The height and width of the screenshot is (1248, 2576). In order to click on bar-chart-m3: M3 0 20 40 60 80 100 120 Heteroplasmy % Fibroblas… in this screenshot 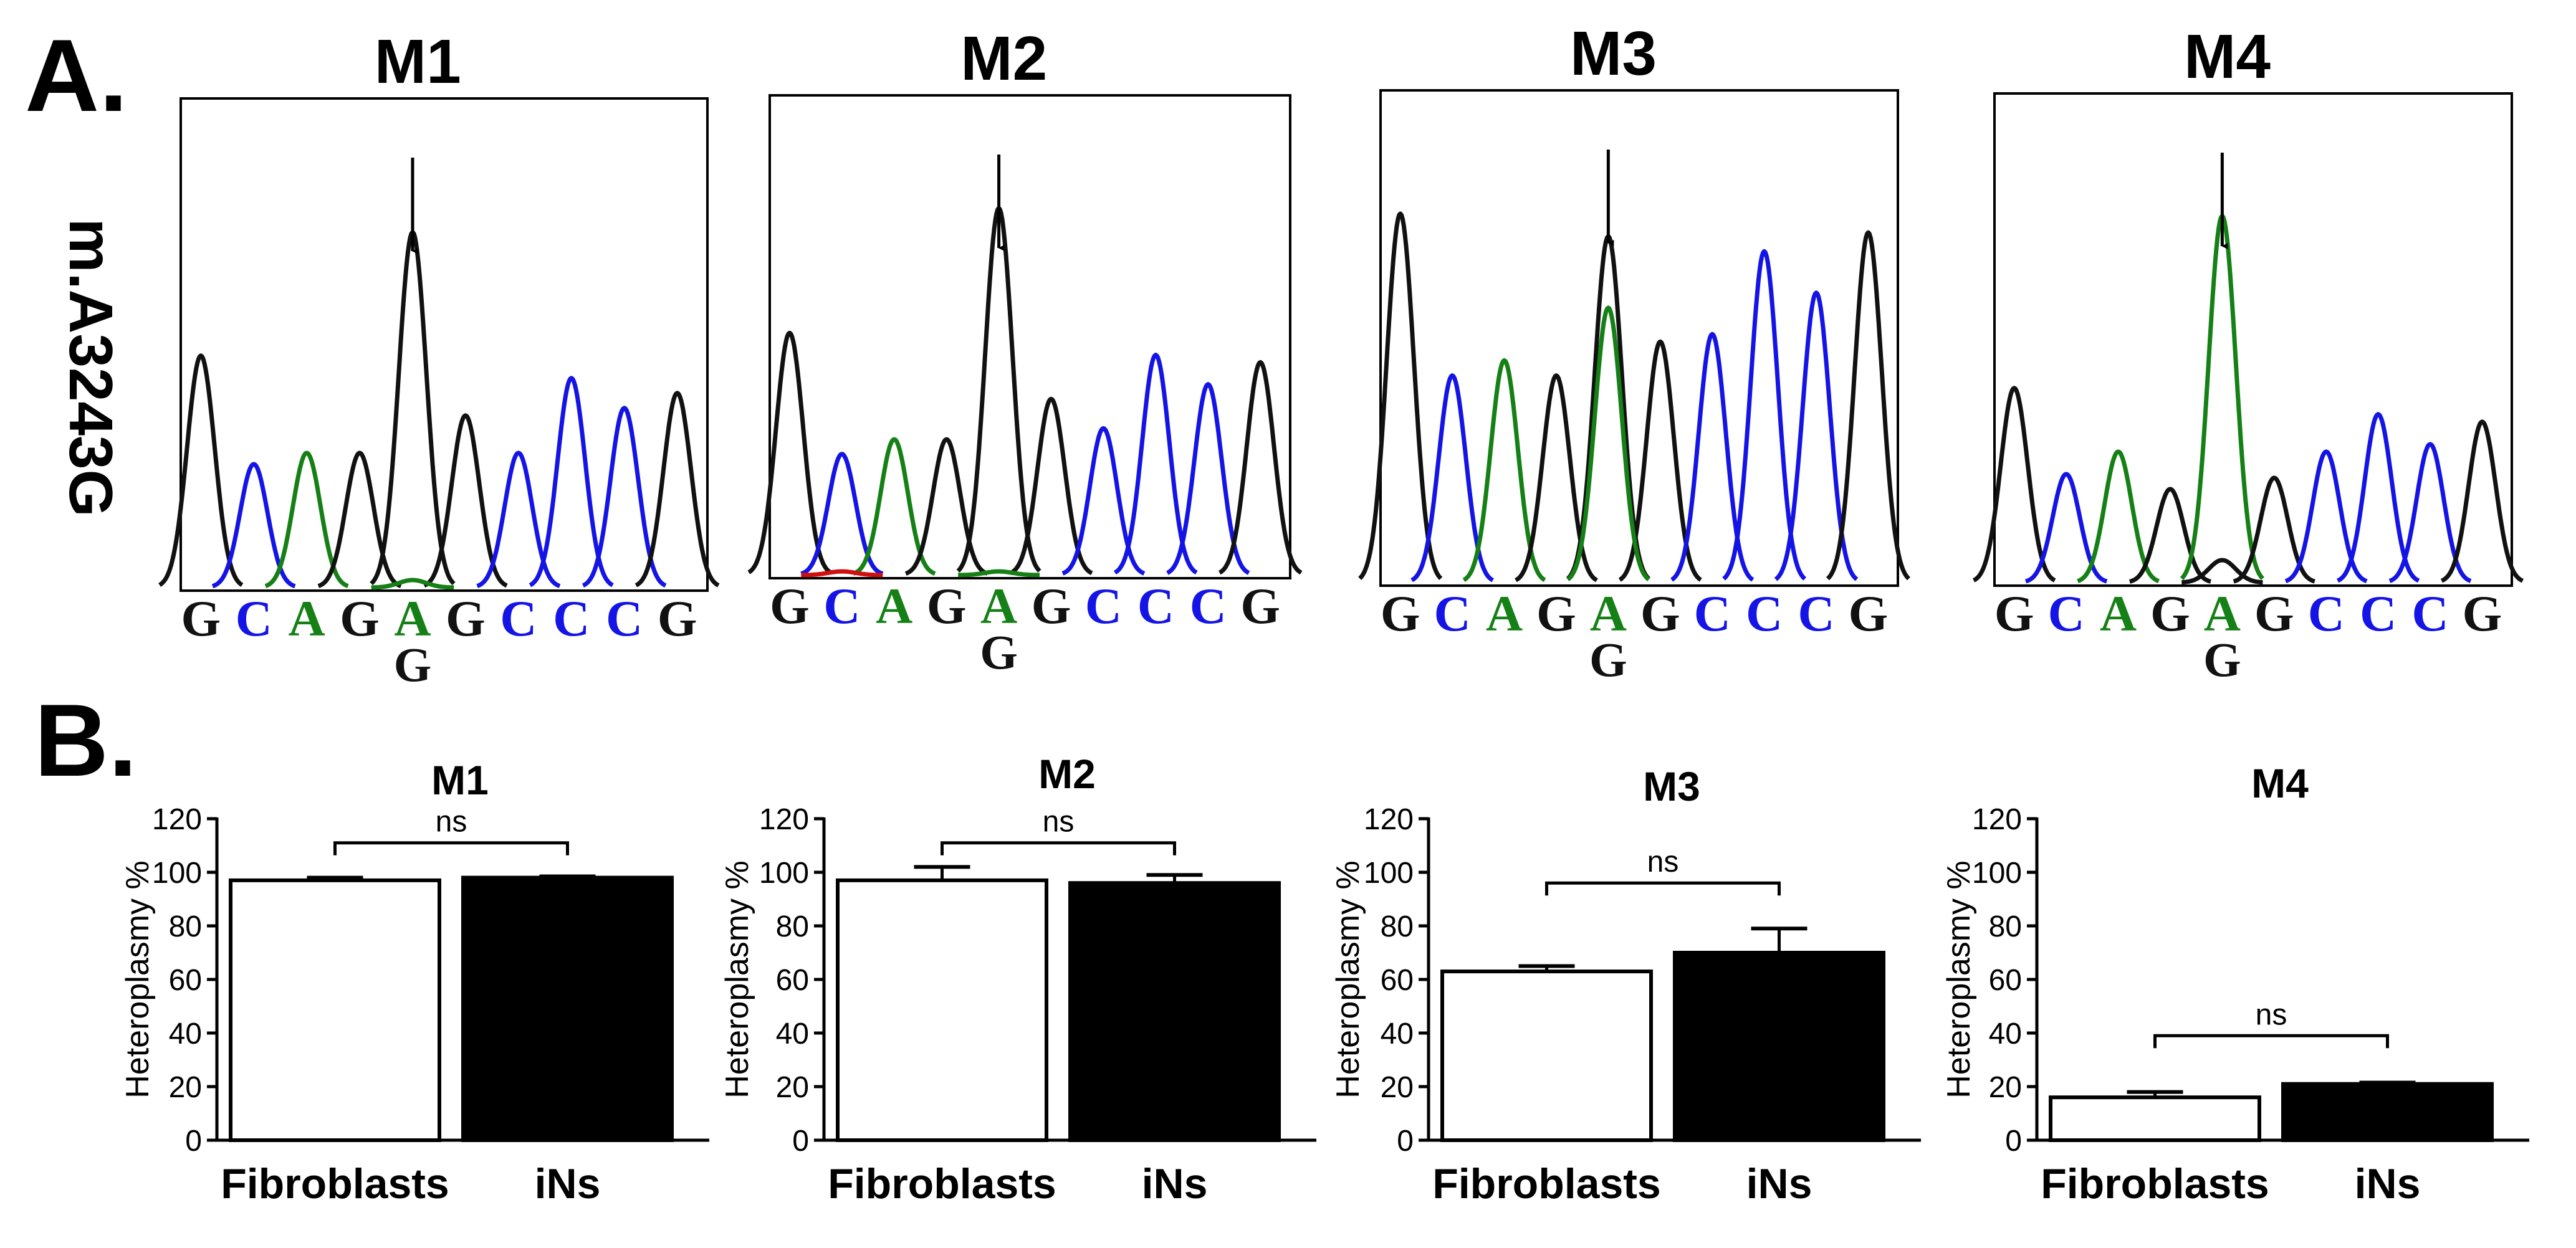, I will do `click(1625, 985)`.